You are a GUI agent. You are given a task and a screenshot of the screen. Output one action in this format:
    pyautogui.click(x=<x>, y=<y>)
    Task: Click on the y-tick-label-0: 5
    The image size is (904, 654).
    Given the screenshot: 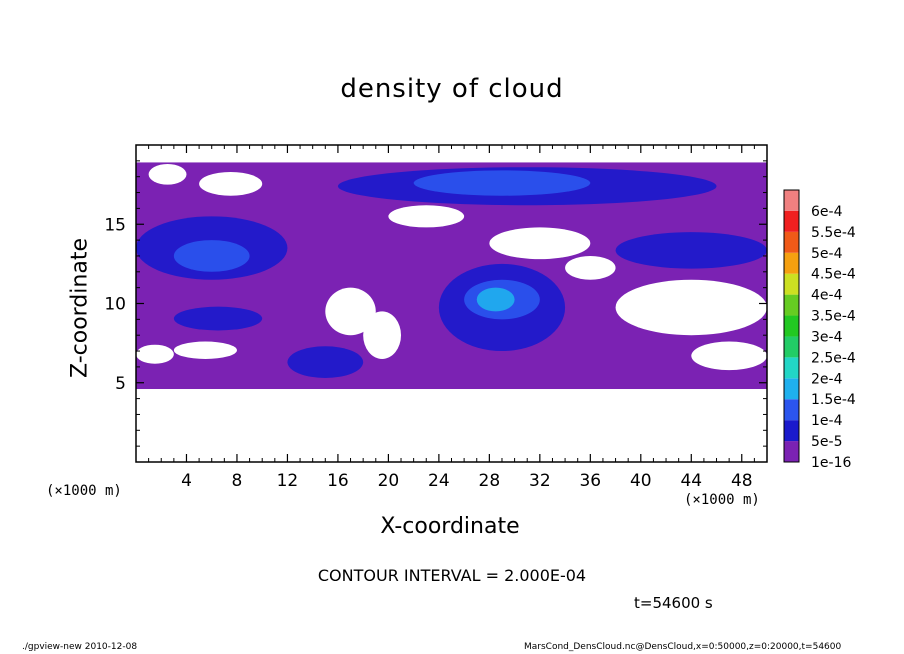 What is the action you would take?
    pyautogui.click(x=120, y=384)
    